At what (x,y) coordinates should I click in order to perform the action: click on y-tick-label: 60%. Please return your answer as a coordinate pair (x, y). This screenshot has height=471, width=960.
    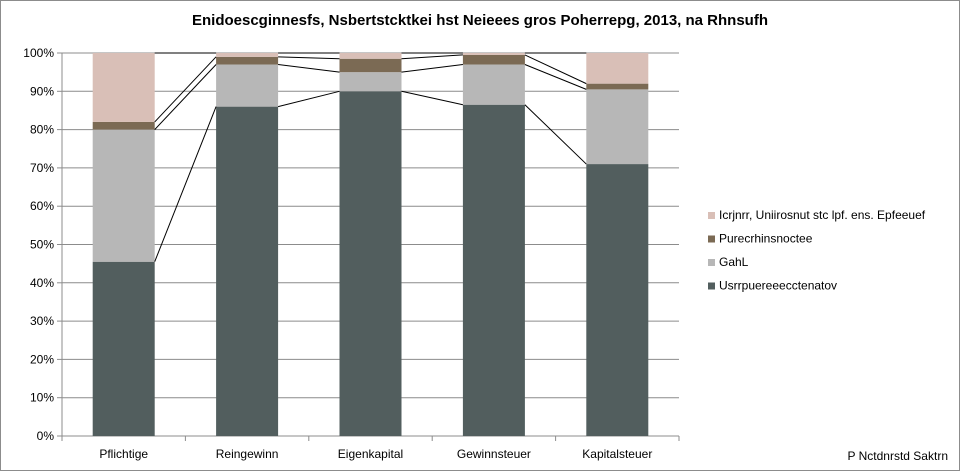
    Looking at the image, I should click on (42, 206).